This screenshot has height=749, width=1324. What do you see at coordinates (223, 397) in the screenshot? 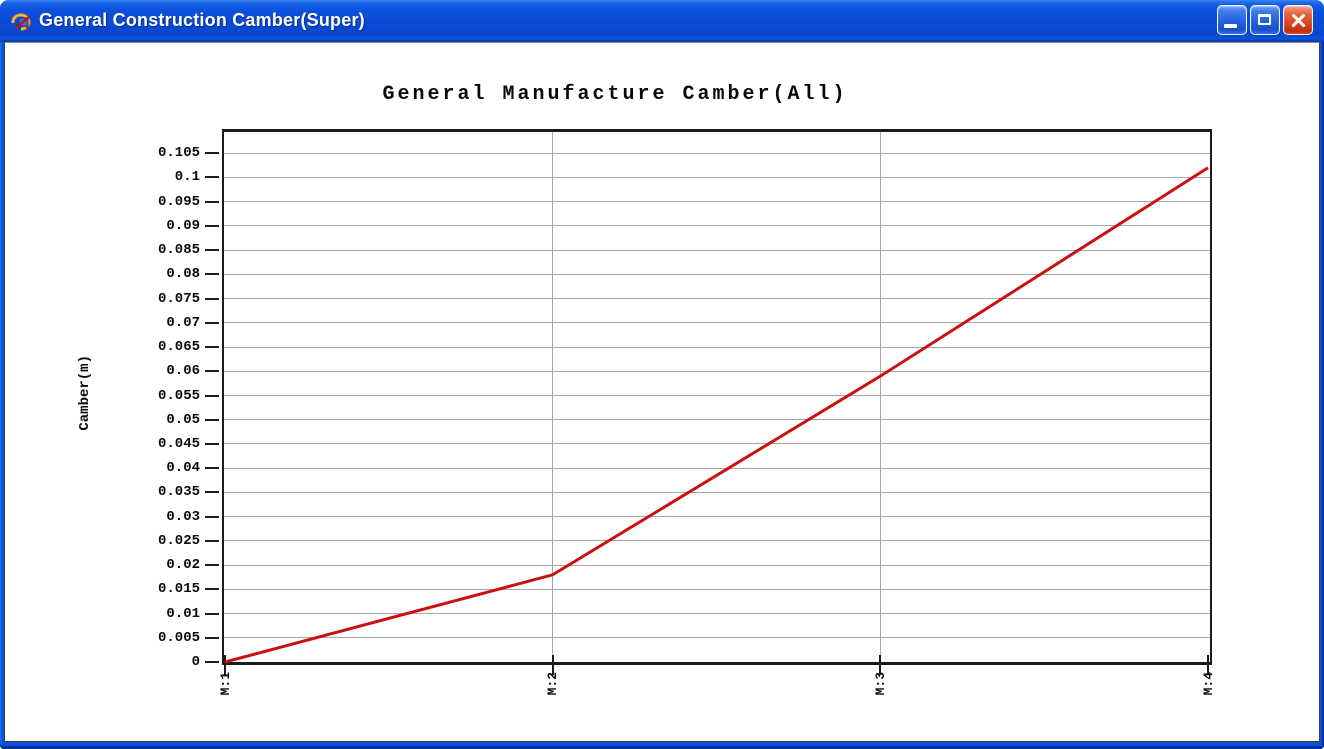
I see `y-axis-line` at bounding box center [223, 397].